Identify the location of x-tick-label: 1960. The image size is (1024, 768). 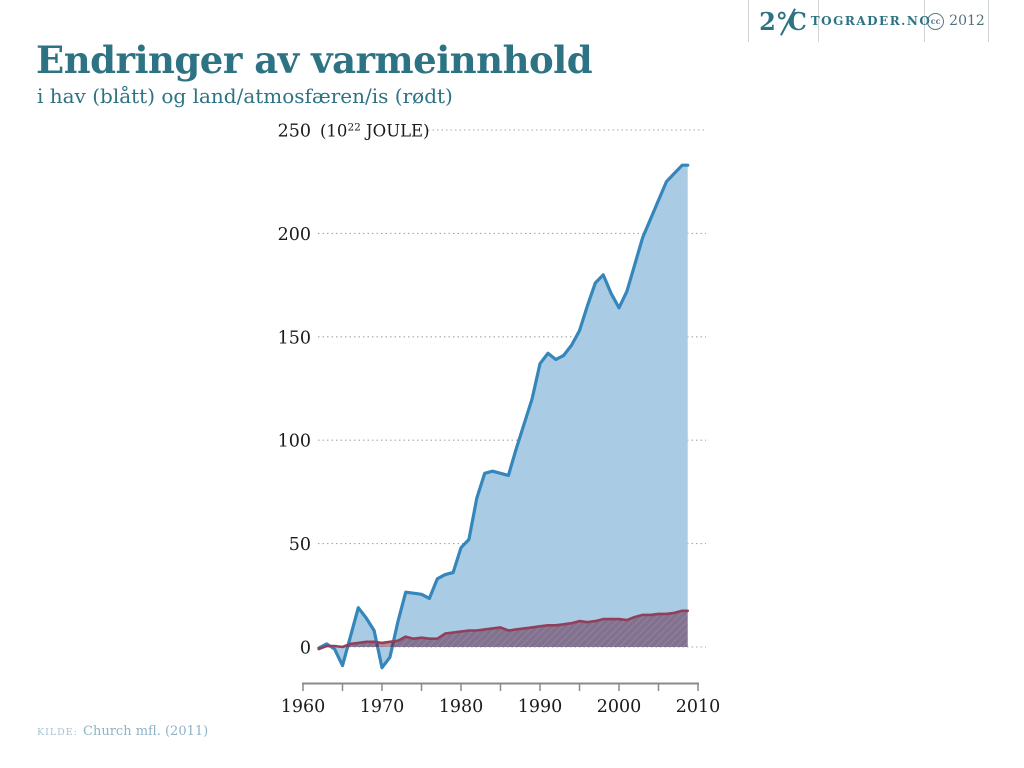
(303, 707).